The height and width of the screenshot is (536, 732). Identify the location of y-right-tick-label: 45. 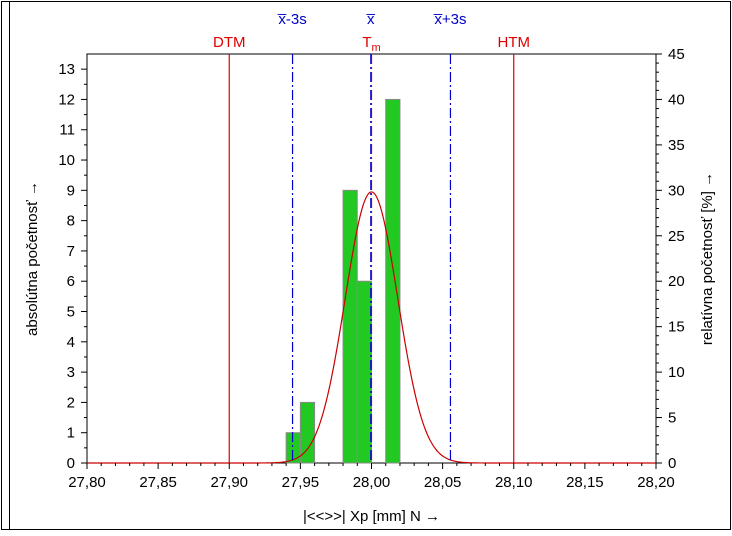
(676, 54).